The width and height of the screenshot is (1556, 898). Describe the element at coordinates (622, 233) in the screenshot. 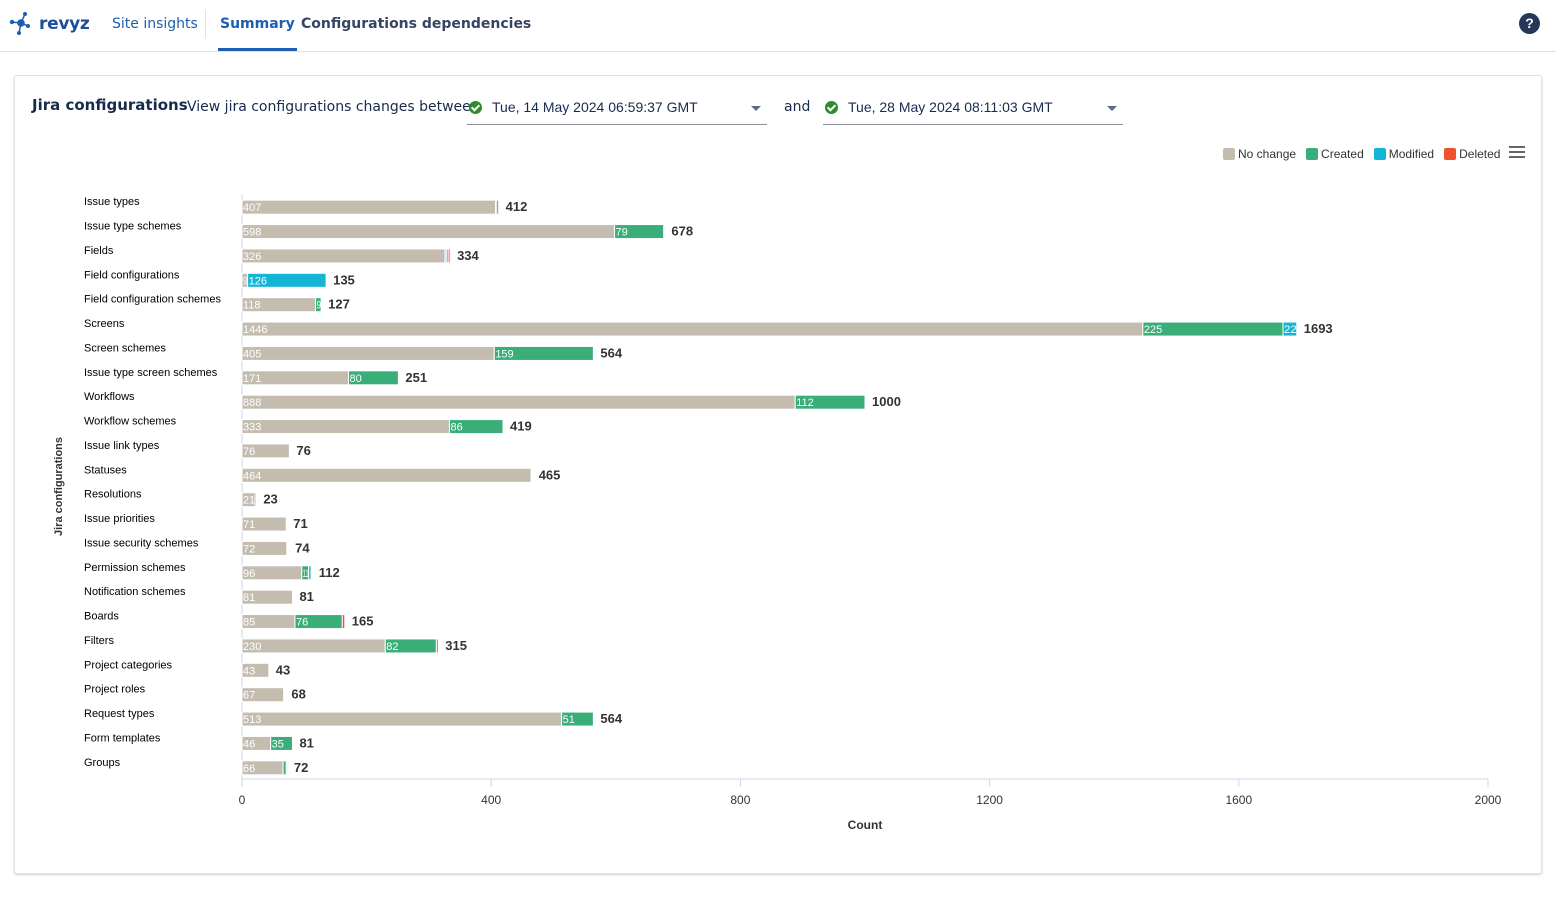

I see `segment-data-label: 79` at that location.